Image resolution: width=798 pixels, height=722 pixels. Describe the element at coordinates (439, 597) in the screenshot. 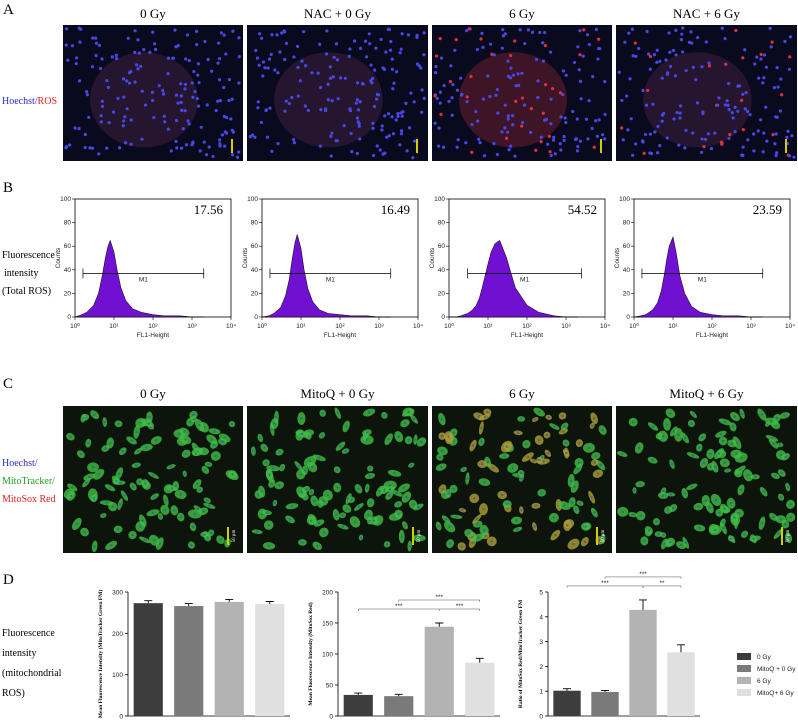

I see `significance-label: ***` at that location.